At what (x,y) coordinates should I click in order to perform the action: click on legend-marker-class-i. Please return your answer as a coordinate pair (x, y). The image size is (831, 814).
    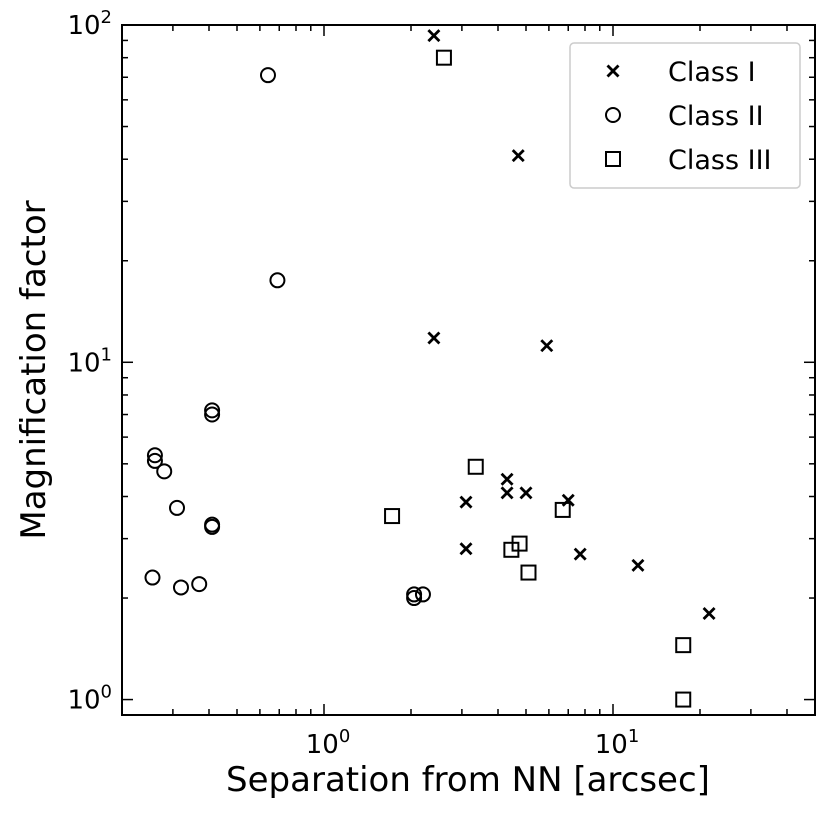
    Looking at the image, I should click on (613, 71).